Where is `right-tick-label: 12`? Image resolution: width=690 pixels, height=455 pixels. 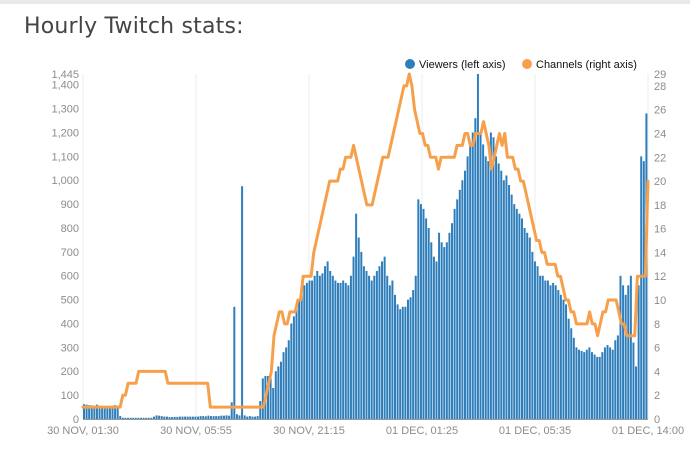 right-tick-label: 12 is located at coordinates (660, 277).